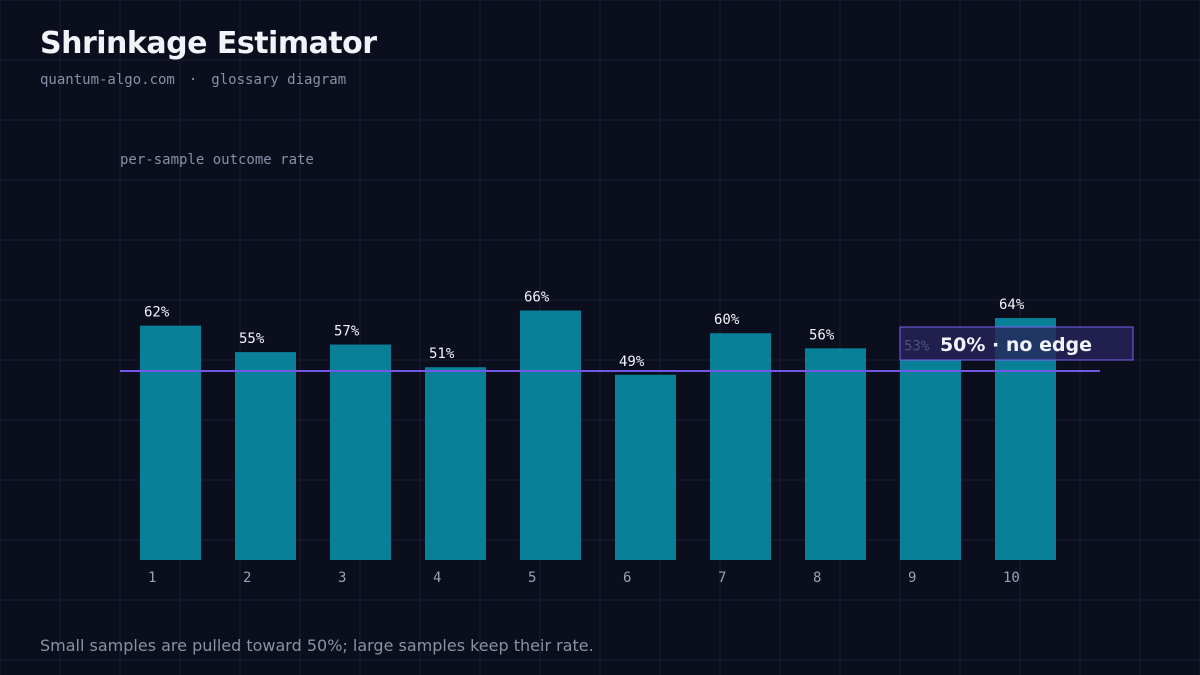 The width and height of the screenshot is (1200, 675). I want to click on x-tick-label: 1, so click(152, 578).